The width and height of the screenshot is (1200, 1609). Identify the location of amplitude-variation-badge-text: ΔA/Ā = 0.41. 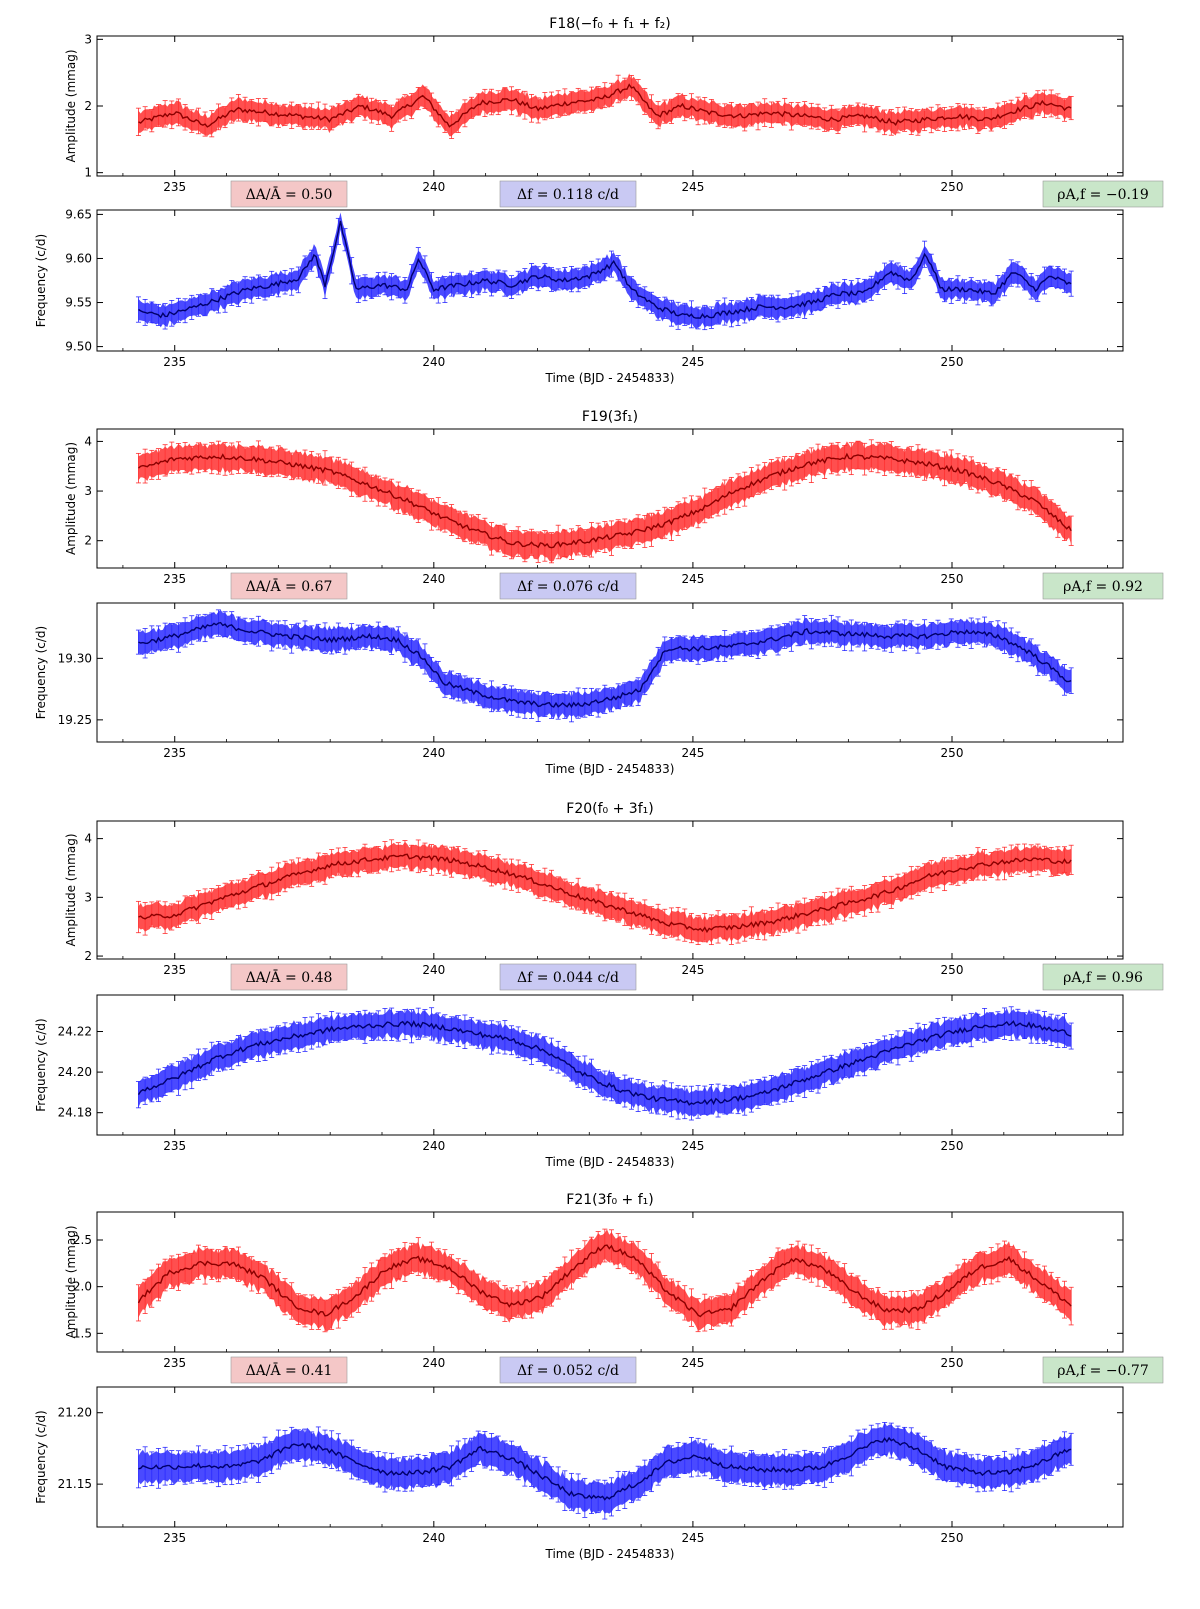
(289, 1370).